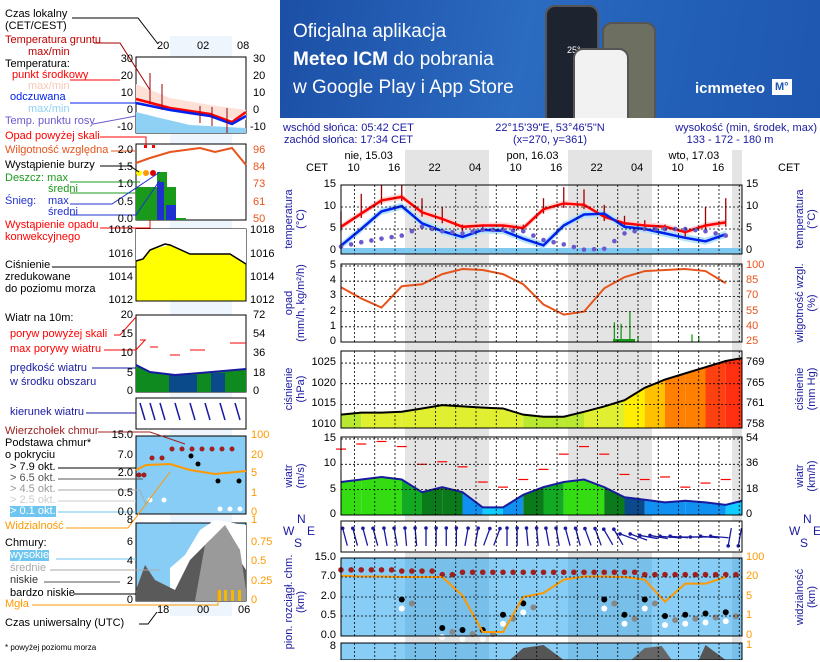 The width and height of the screenshot is (820, 662). Describe the element at coordinates (125, 473) in the screenshot. I see `legend-cloud-tick: 2.0` at that location.